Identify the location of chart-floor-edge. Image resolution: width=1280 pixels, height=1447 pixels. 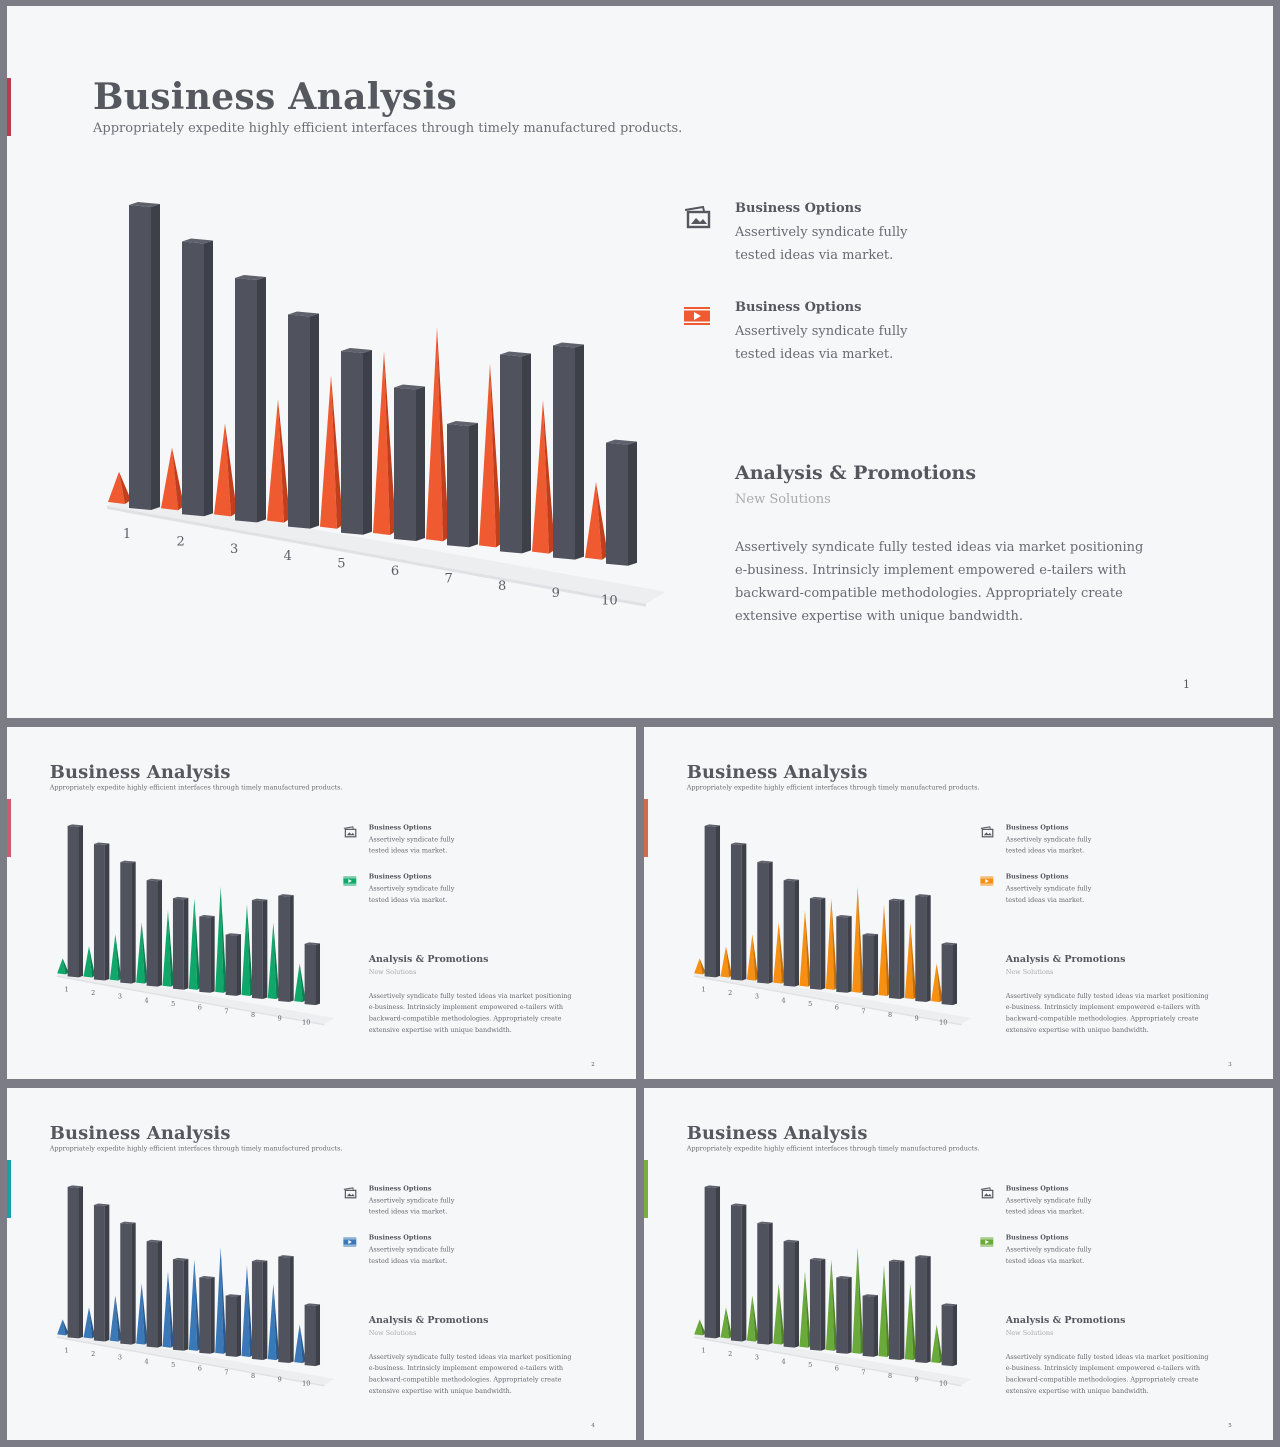
(827, 1361).